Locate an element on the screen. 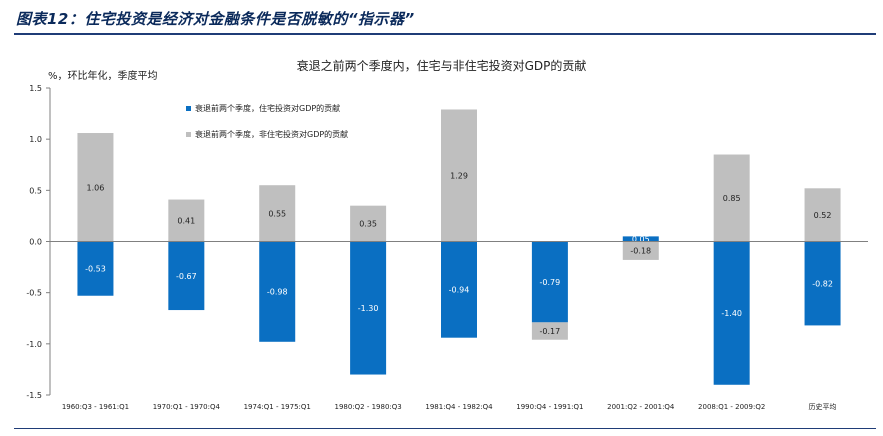 The height and width of the screenshot is (436, 883). data-label-residential: -0.53 is located at coordinates (95, 269).